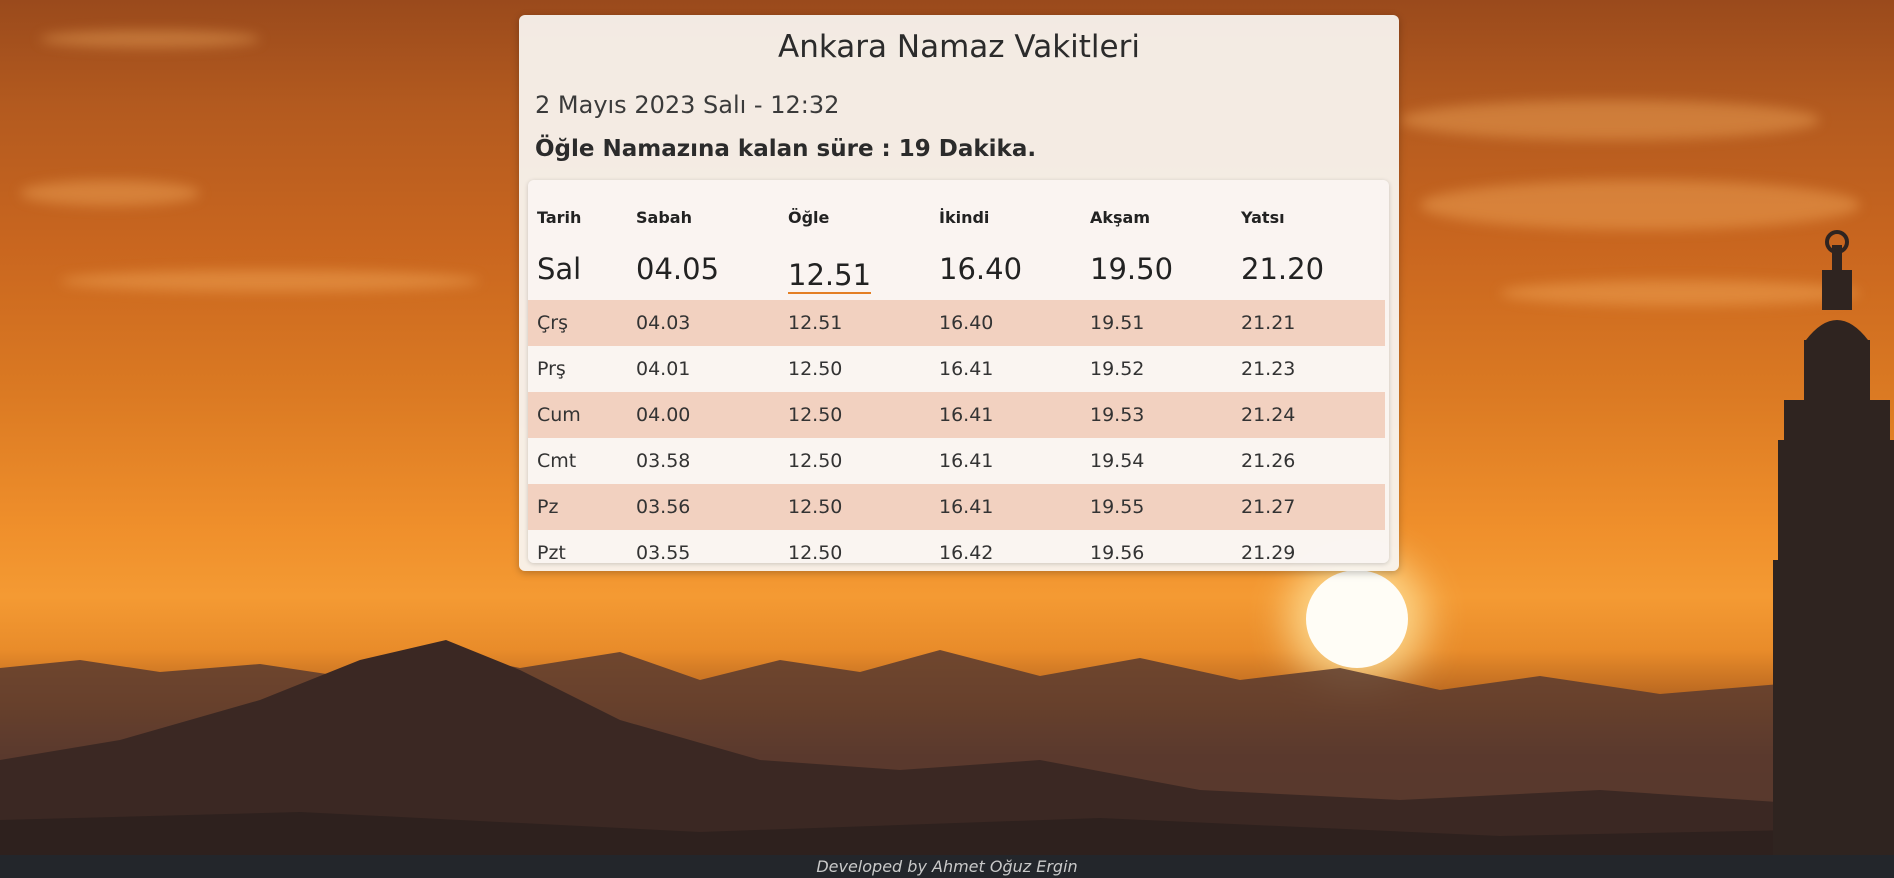 This screenshot has height=878, width=1894. What do you see at coordinates (786, 149) in the screenshot?
I see `remaining-time-text: Öğle Namazına kalan süre : 19 Dakika.` at bounding box center [786, 149].